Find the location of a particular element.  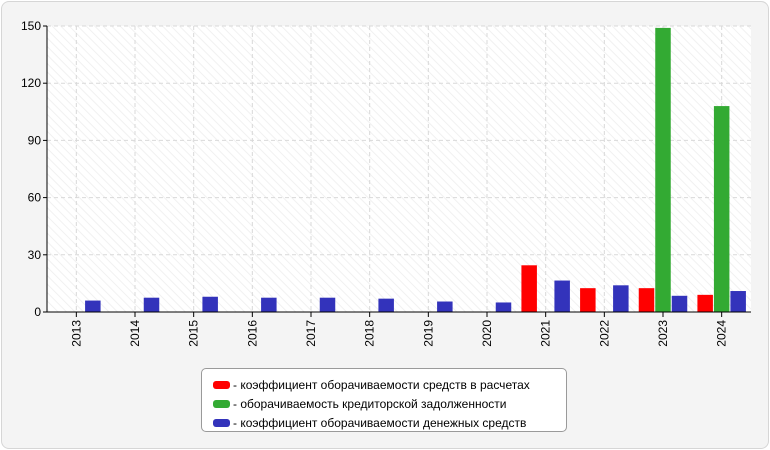

bar-3-2014 is located at coordinates (151, 304).